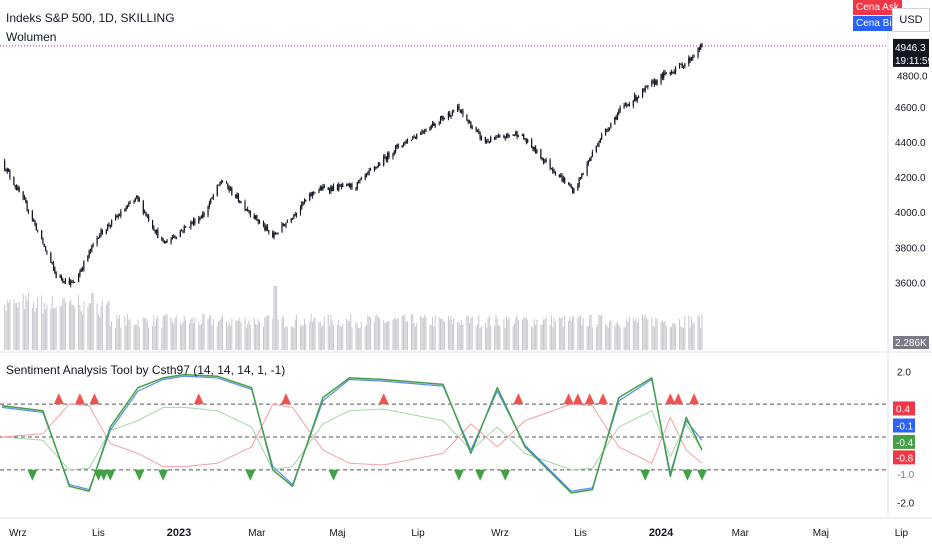 The height and width of the screenshot is (555, 932). Describe the element at coordinates (90, 18) in the screenshot. I see `symbol-title: Indeks S&P 500, 1D, SKILLING` at that location.